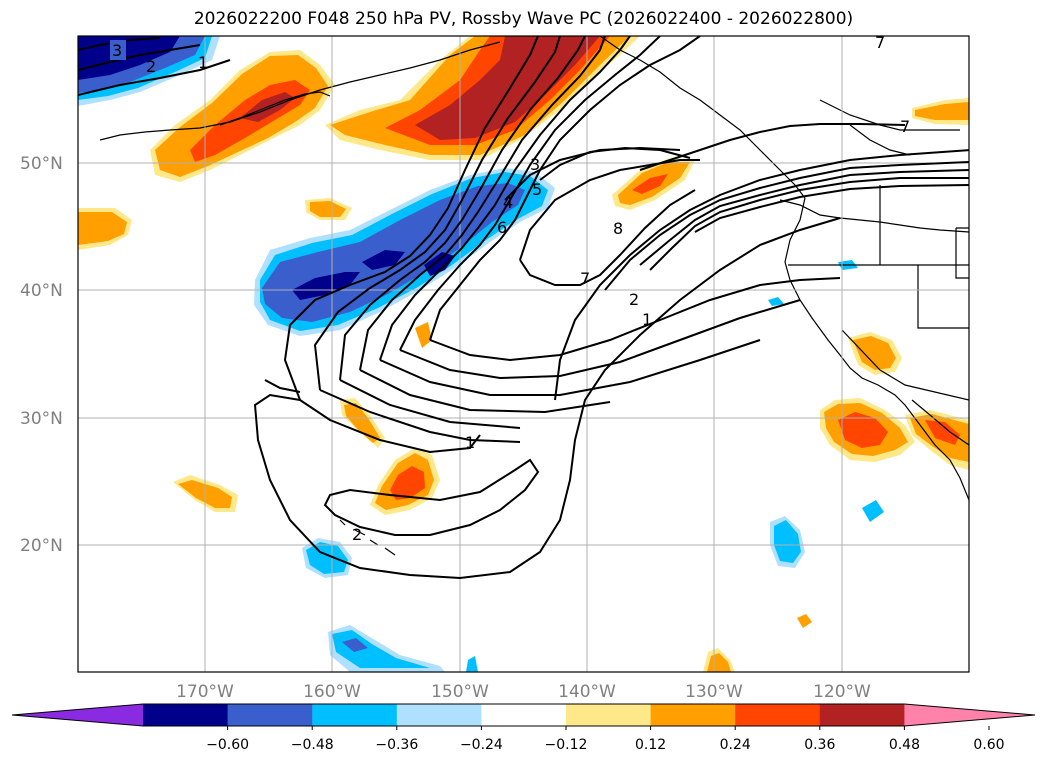 Image resolution: width=1047 pixels, height=765 pixels. Describe the element at coordinates (523, 692) in the screenshot. I see `longitude-labels: 170°W 160°W 150°W 140°W 130°W 120°W` at that location.